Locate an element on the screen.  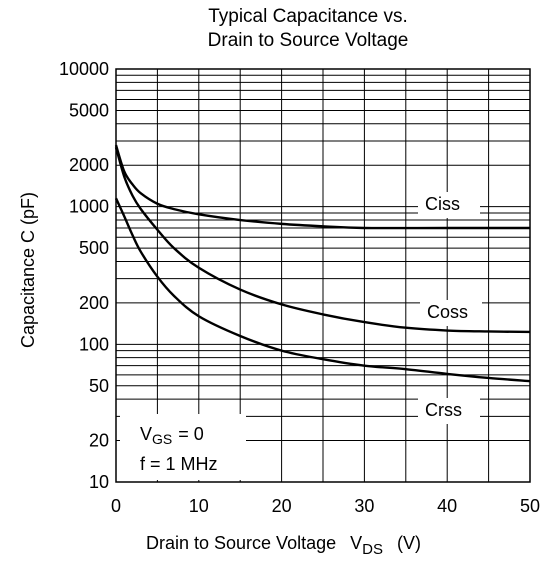
chart-title-line-2: Drain to Source Voltage is located at coordinates (308, 40).